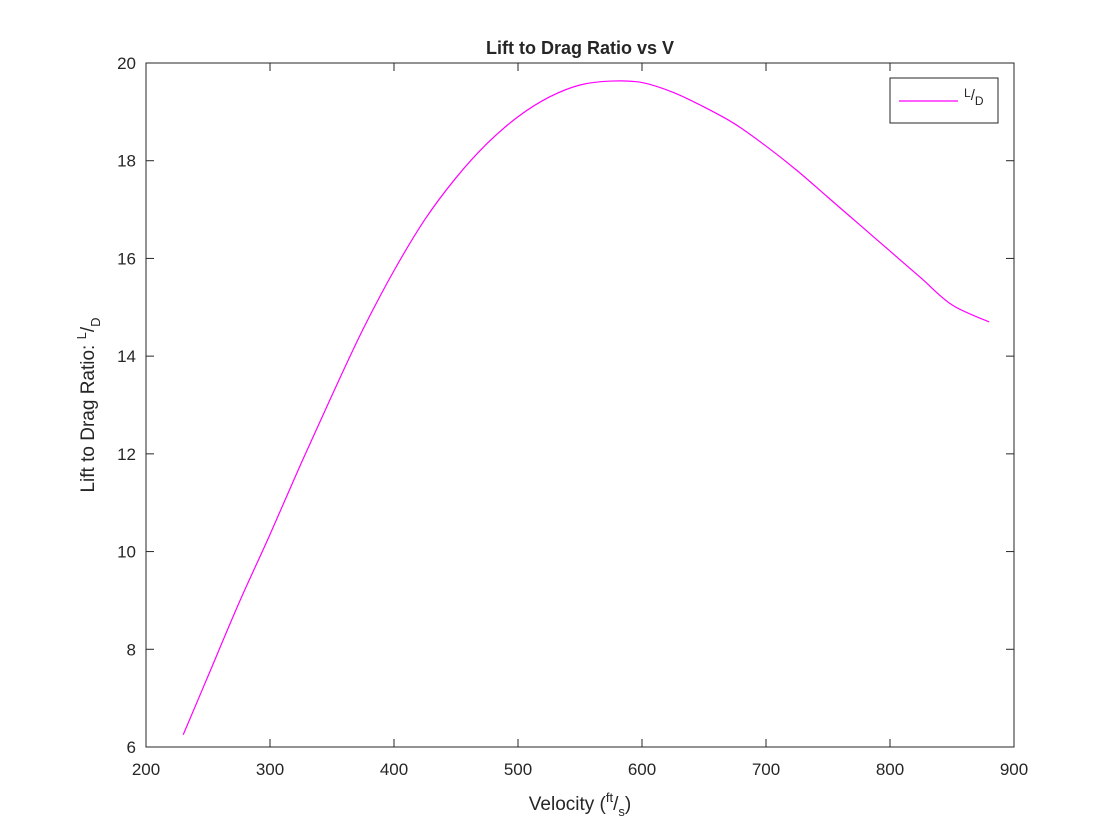 This screenshot has width=1120, height=840. I want to click on y-axis-label: Lift to Drag Ratio: L/D, so click(88, 404).